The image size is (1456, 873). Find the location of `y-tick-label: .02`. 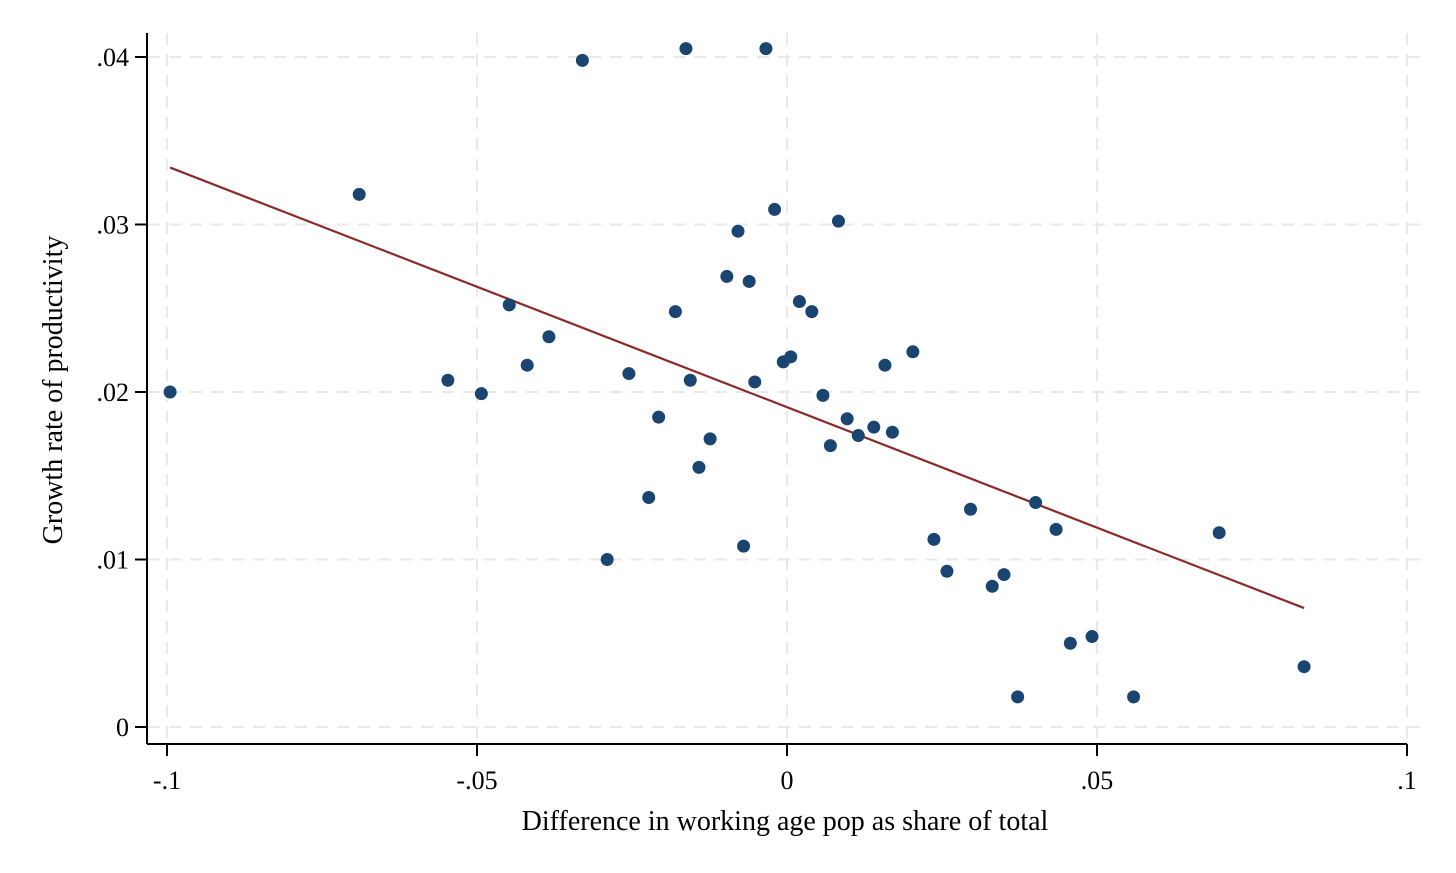

y-tick-label: .02 is located at coordinates (113, 392).